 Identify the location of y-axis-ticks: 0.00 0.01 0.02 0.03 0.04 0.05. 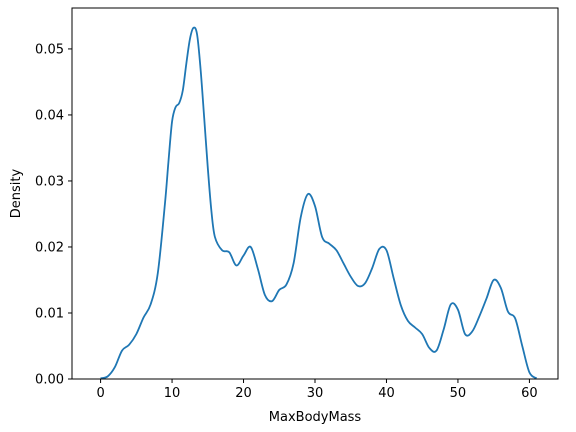
(53, 215).